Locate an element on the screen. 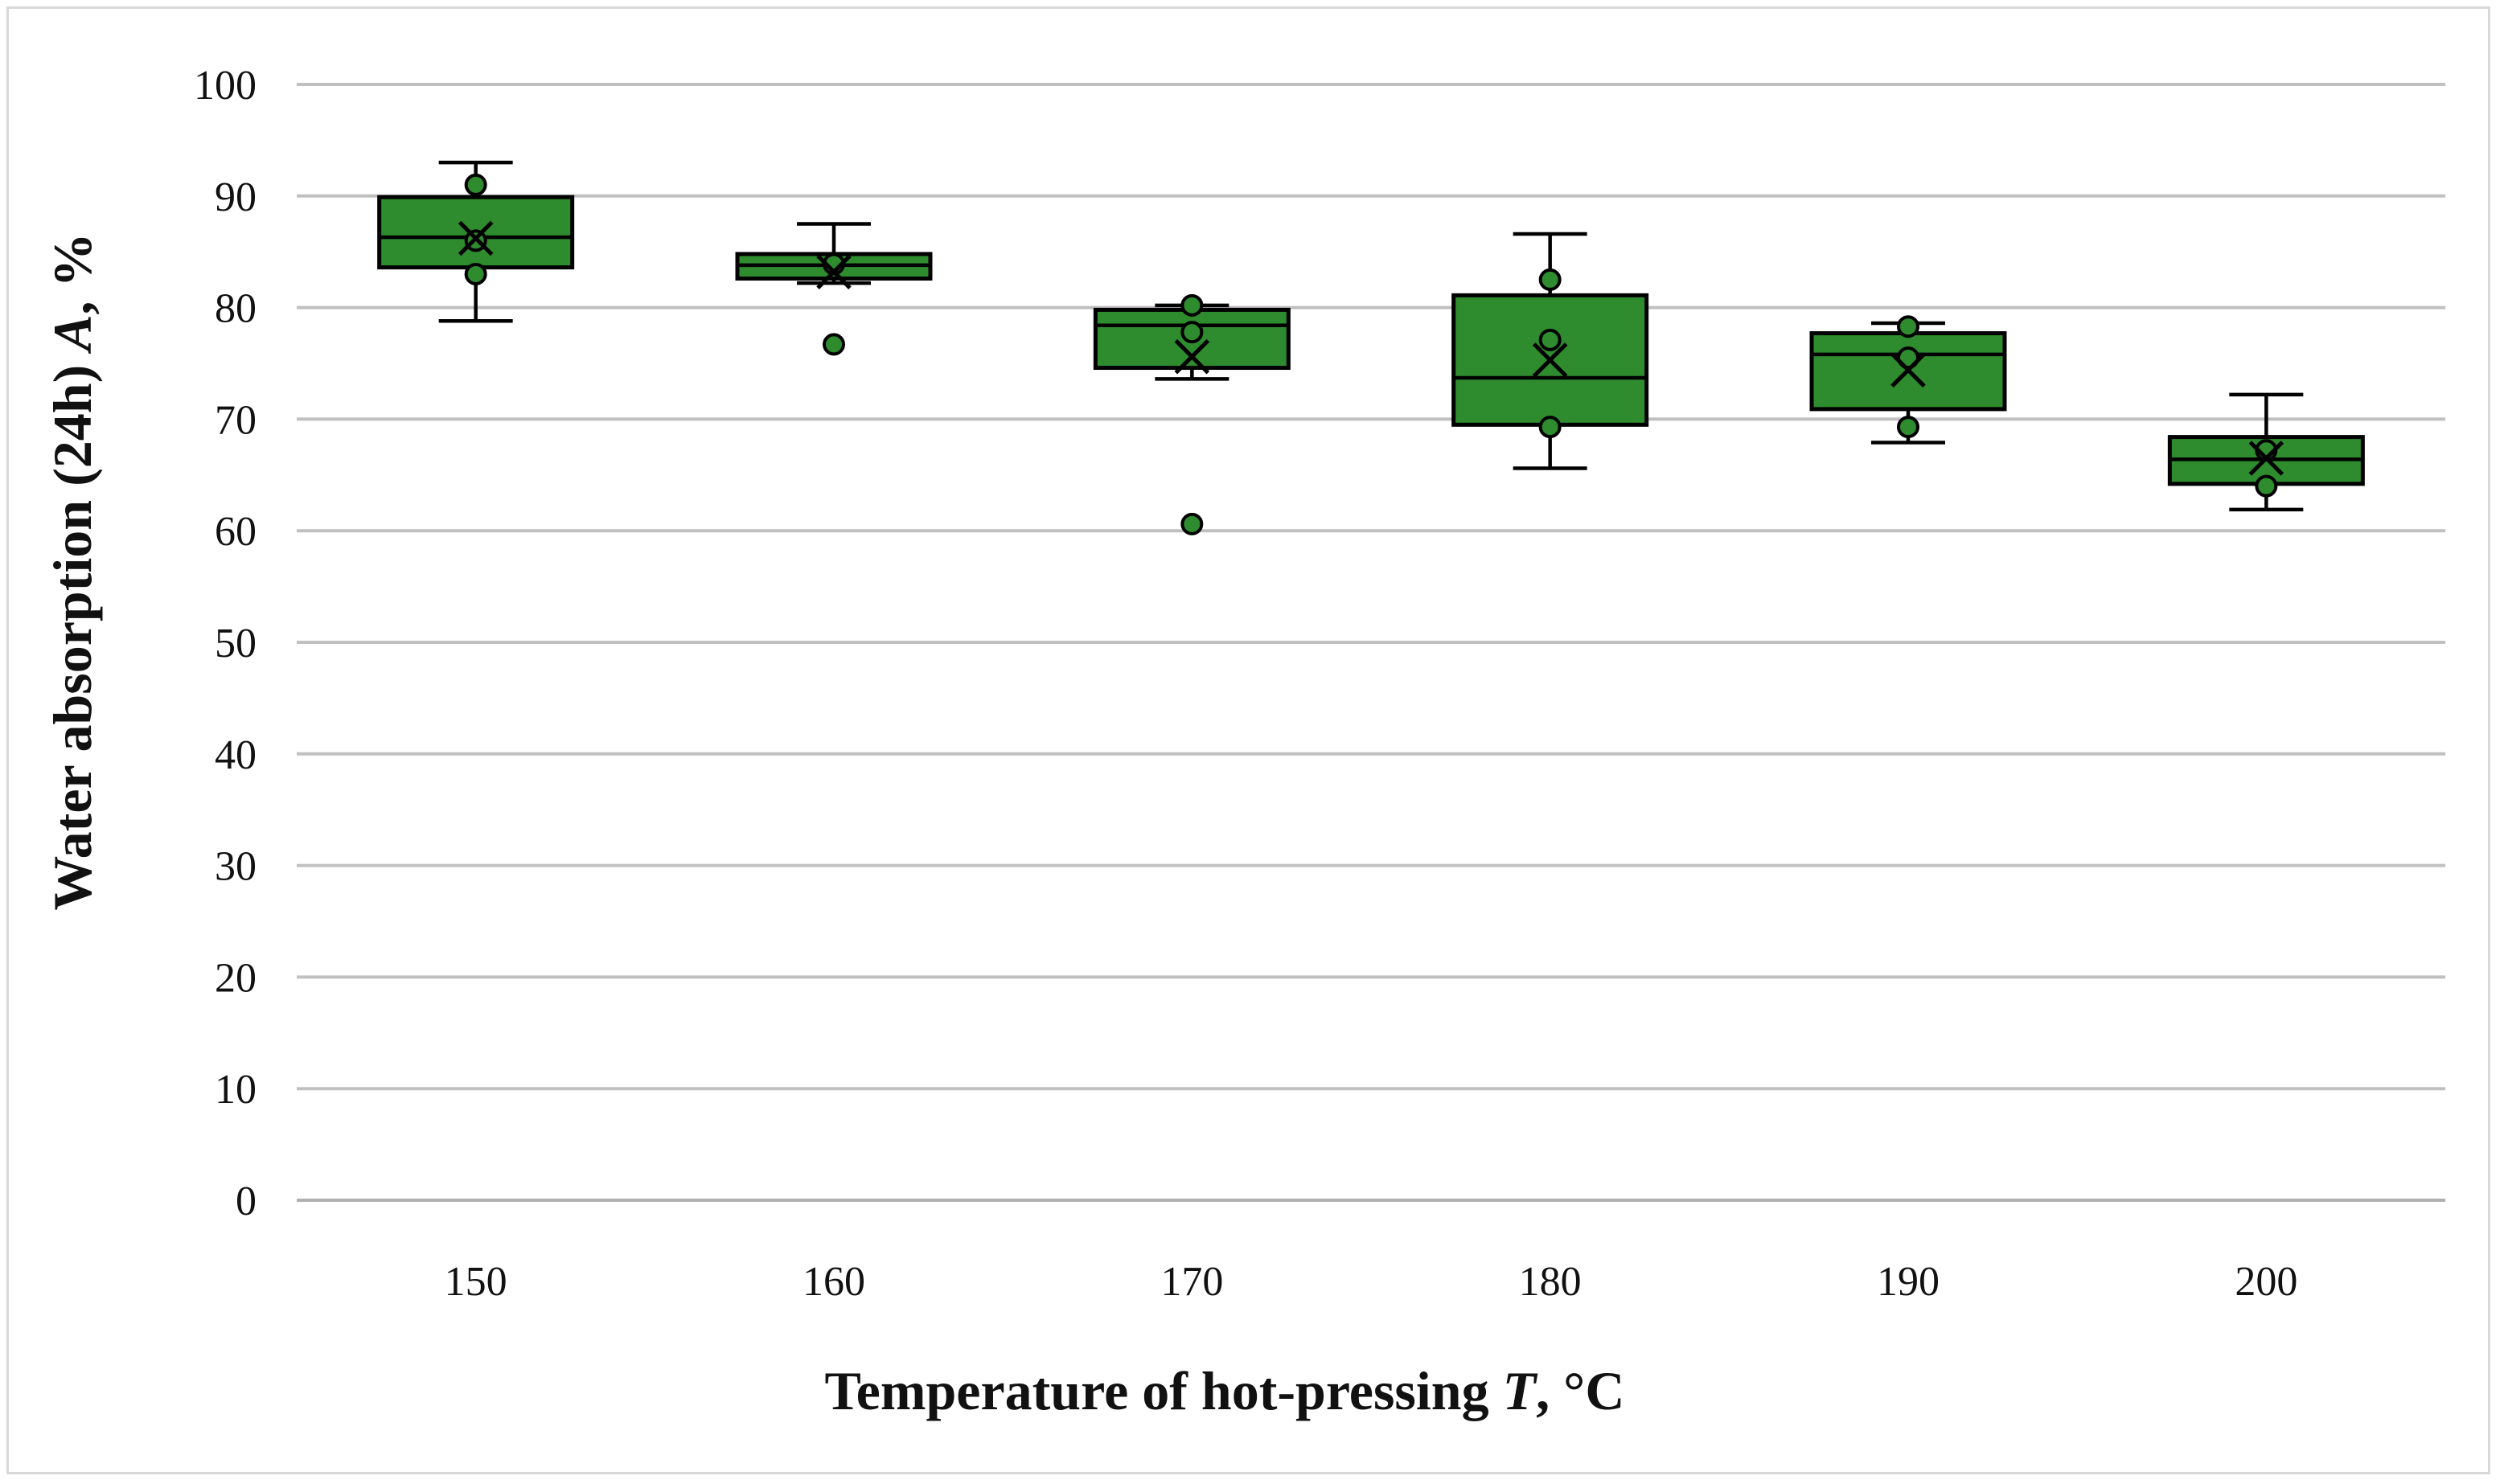 The height and width of the screenshot is (1484, 2500). x-tick-label-190: 190 is located at coordinates (1909, 1282).